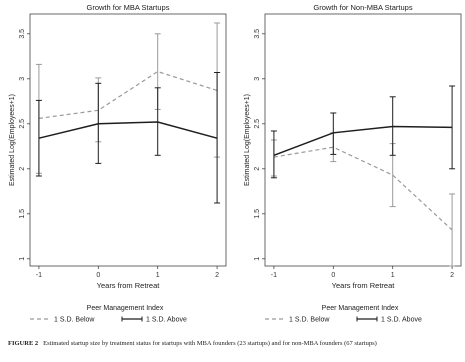 The image size is (465, 362). Describe the element at coordinates (362, 7) in the screenshot. I see `chart-title: Growth for Non-MBA Startups` at that location.